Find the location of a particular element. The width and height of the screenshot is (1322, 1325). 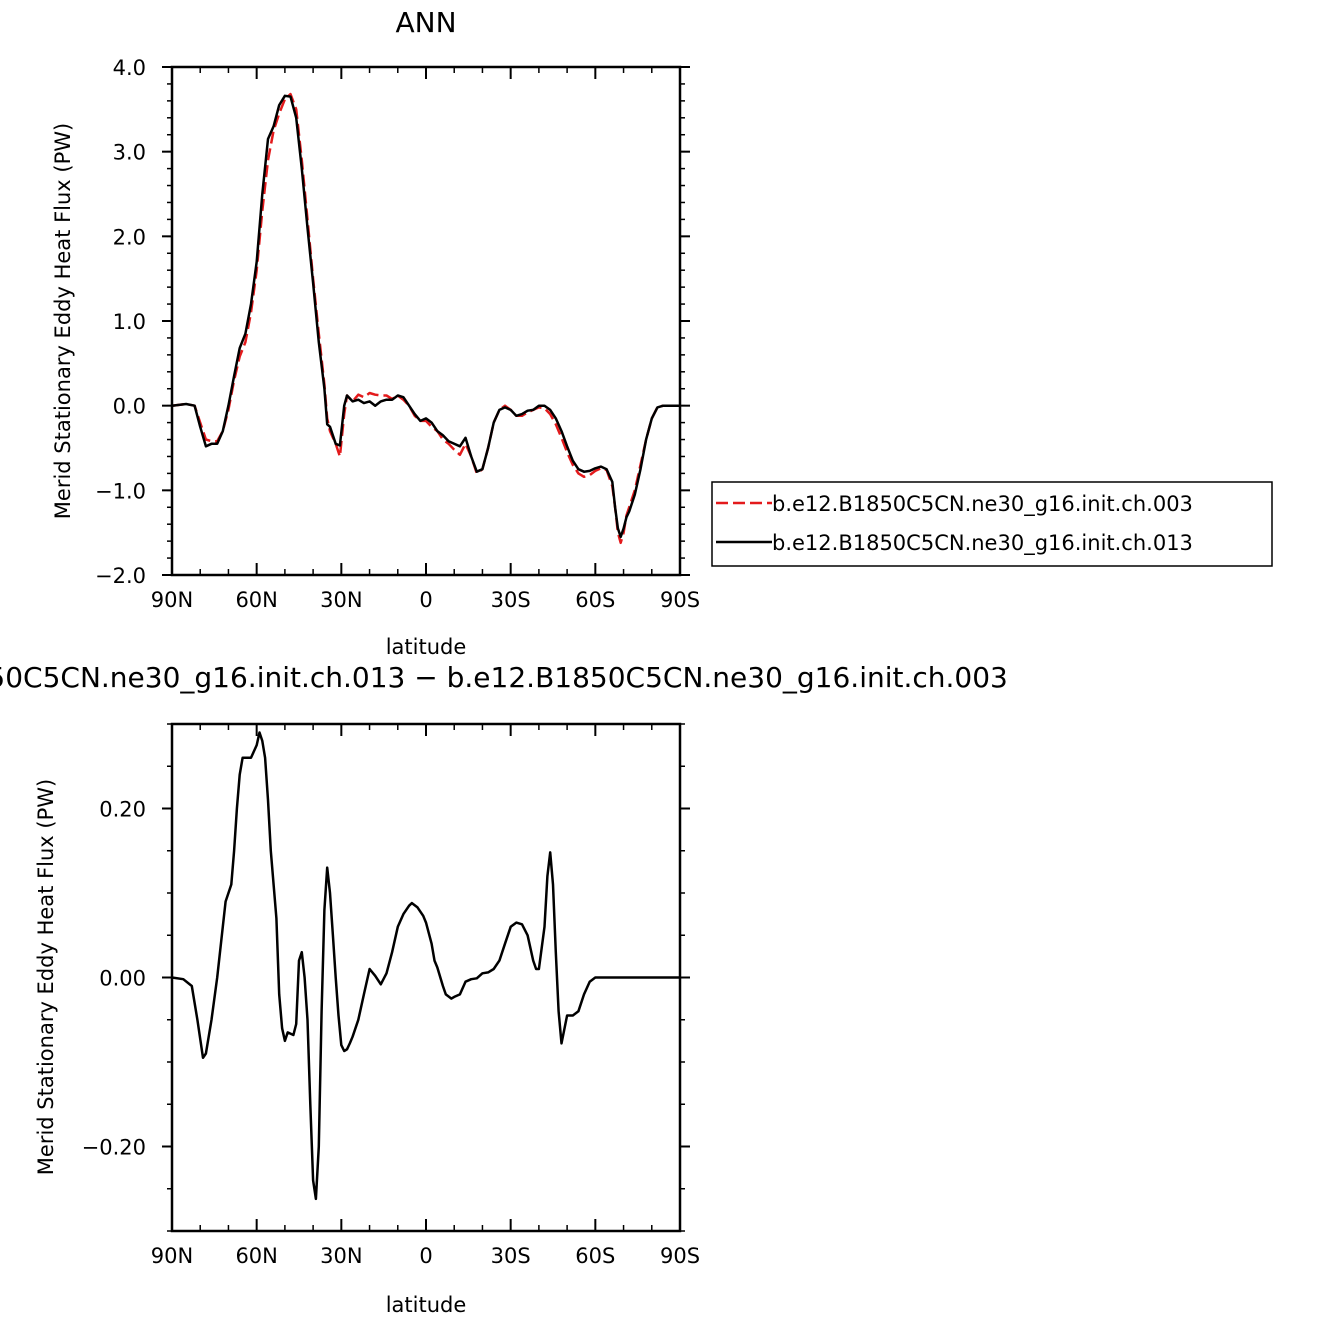

legend-label-013: b.e12.B1850C5CN.ne30_g16.init.ch.013 is located at coordinates (982, 543).